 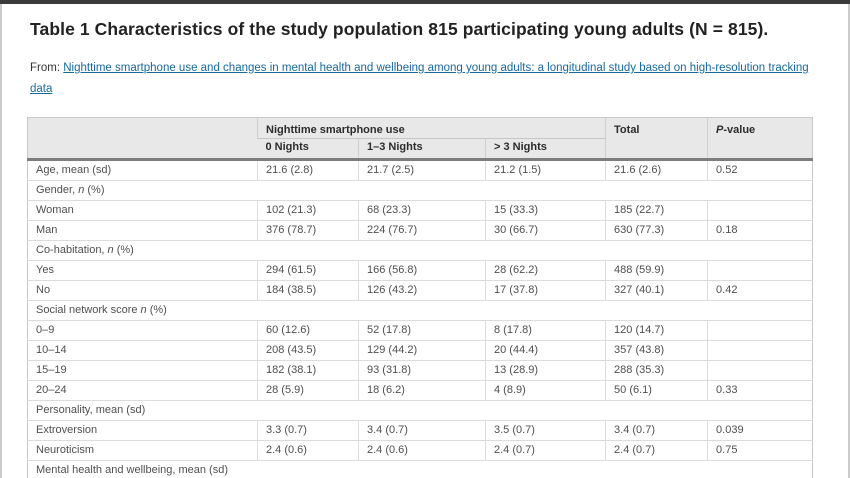 I want to click on value-cell: 2.4 (0.7), so click(x=545, y=450).